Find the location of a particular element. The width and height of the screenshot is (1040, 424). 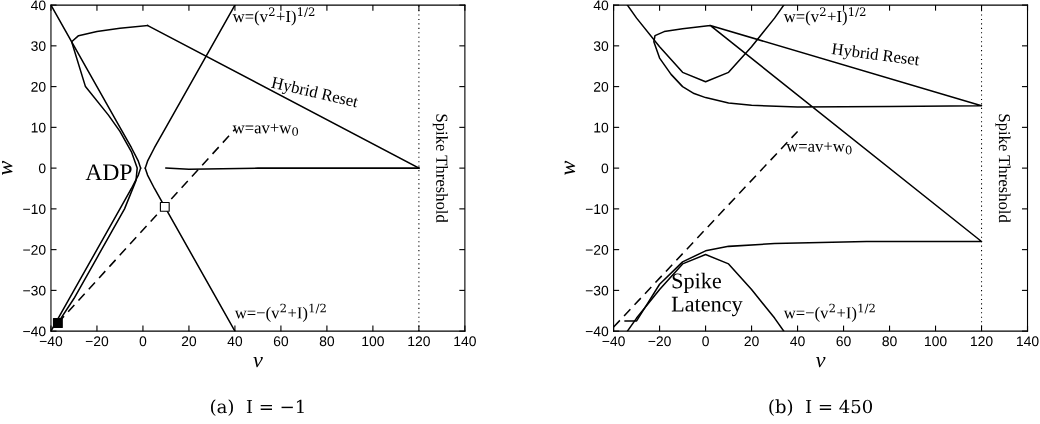

text: (b) I = 450 is located at coordinates (821, 407).